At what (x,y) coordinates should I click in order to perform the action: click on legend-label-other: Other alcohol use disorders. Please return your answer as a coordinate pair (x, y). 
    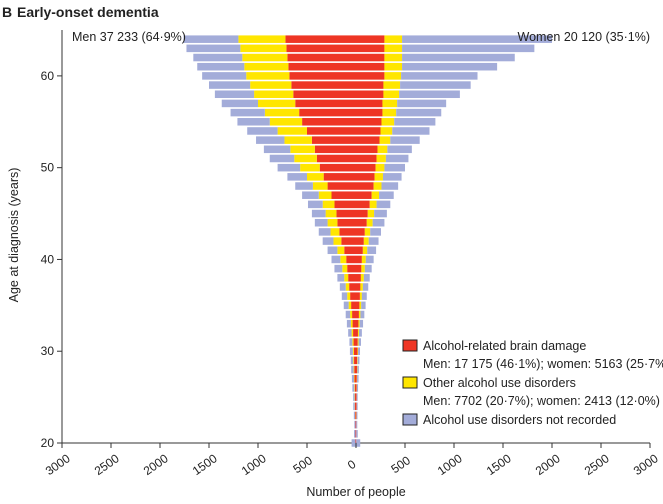
    Looking at the image, I should click on (499, 383).